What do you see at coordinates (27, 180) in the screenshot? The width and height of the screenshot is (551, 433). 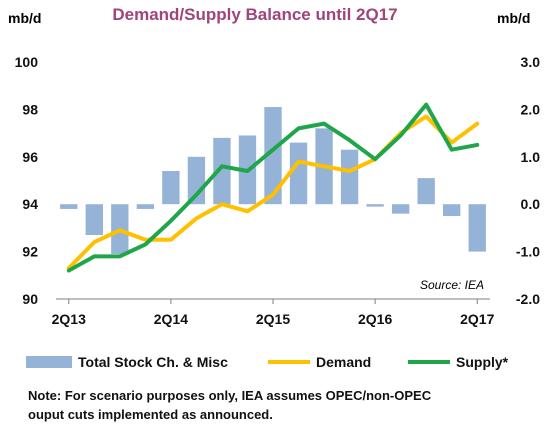 I see `left-axis-ticks: 90 92 94 96 98 100` at bounding box center [27, 180].